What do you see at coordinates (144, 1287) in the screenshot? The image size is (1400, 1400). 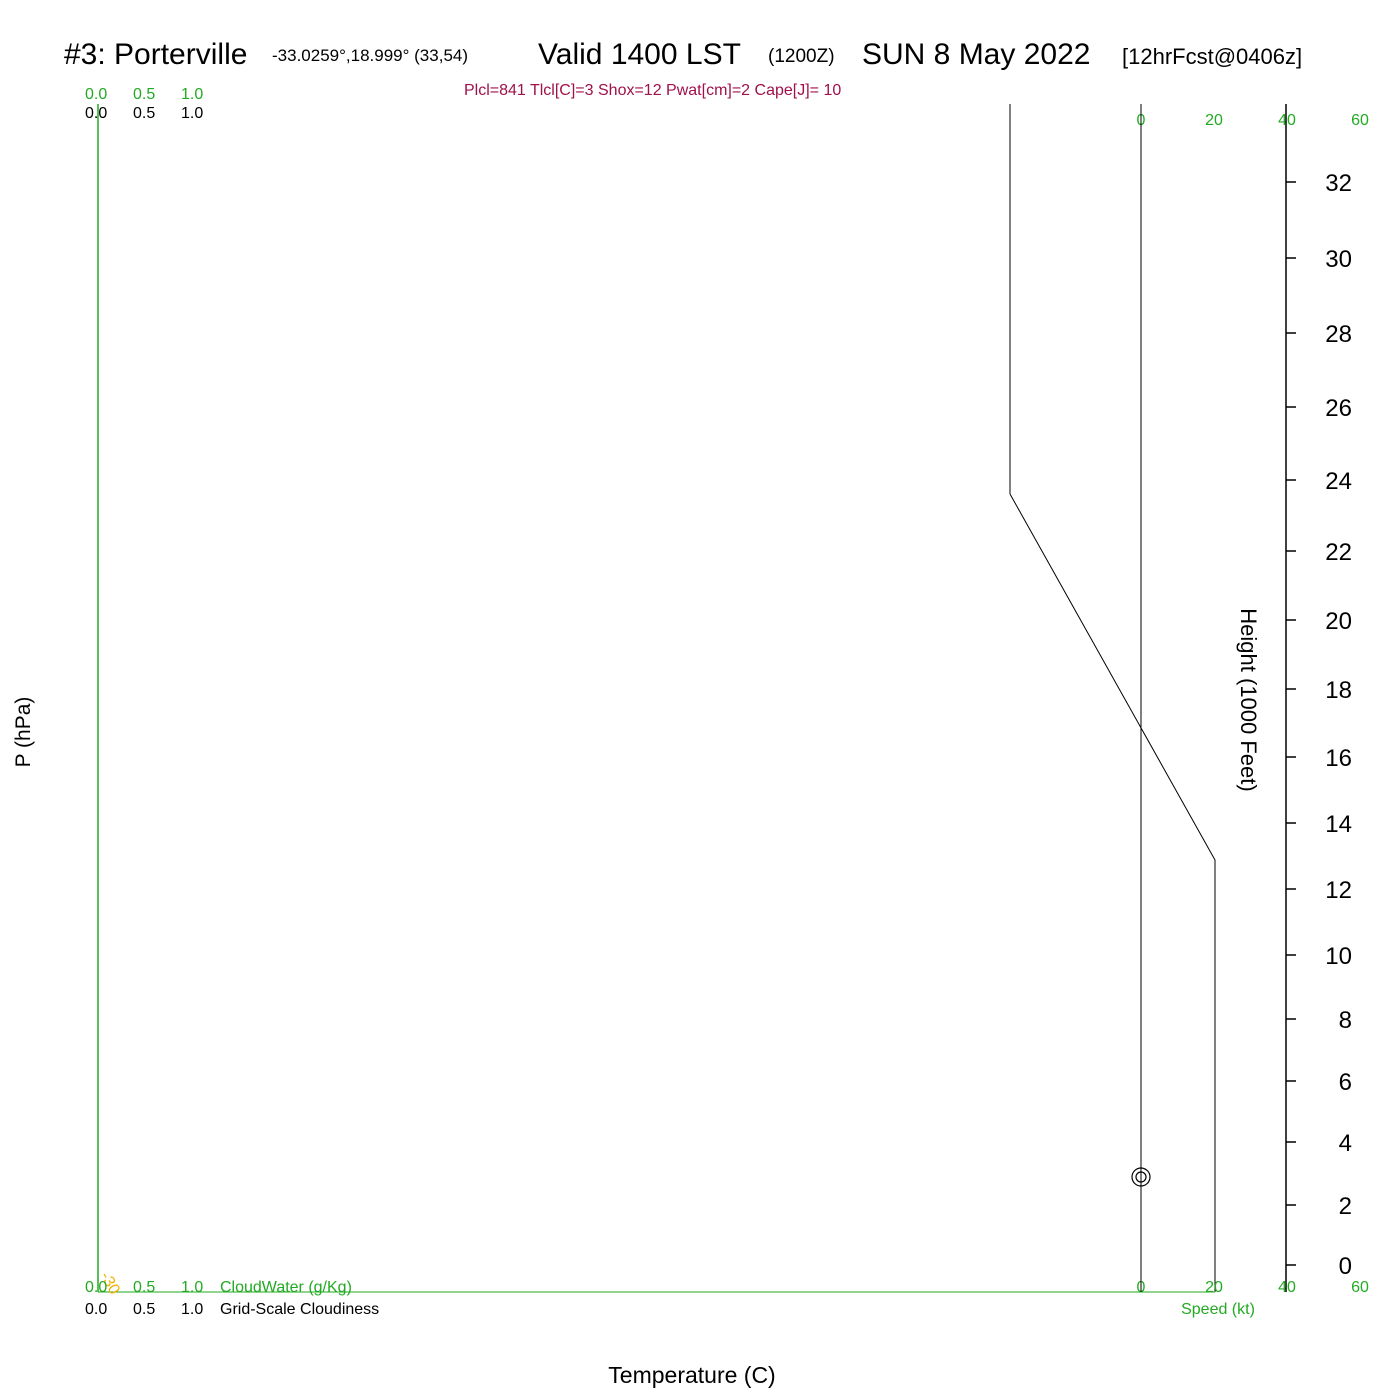 I see `cloudwater-scale-bottom: 0.5` at bounding box center [144, 1287].